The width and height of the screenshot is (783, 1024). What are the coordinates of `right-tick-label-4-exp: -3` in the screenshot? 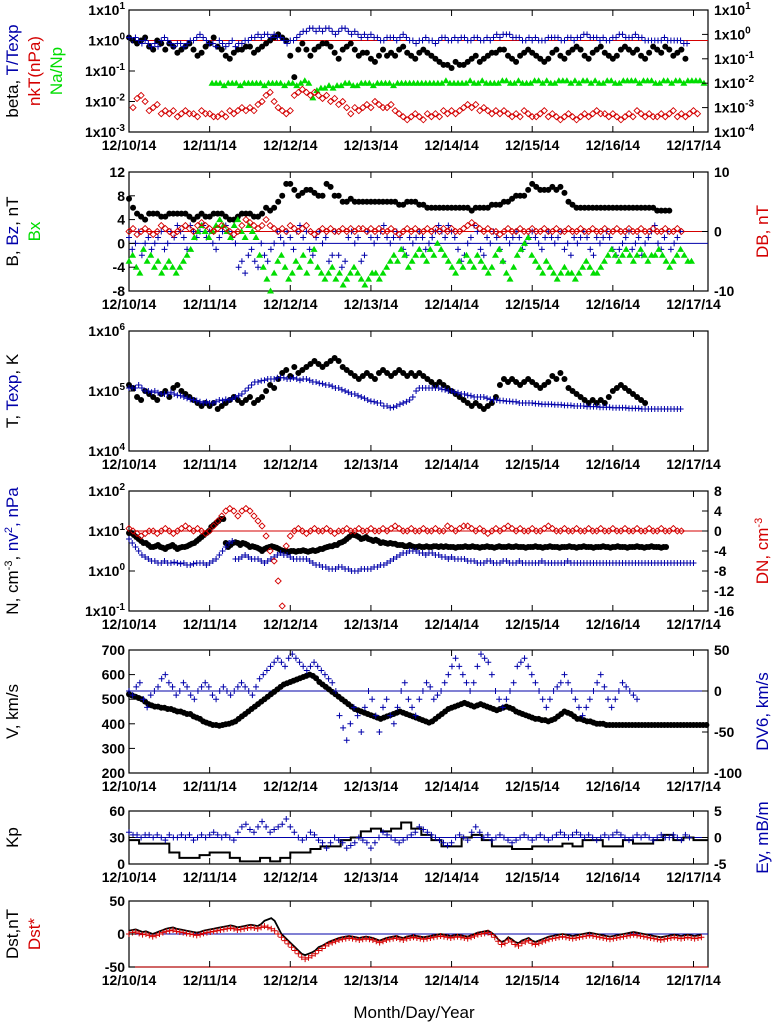 It's located at (749, 104).